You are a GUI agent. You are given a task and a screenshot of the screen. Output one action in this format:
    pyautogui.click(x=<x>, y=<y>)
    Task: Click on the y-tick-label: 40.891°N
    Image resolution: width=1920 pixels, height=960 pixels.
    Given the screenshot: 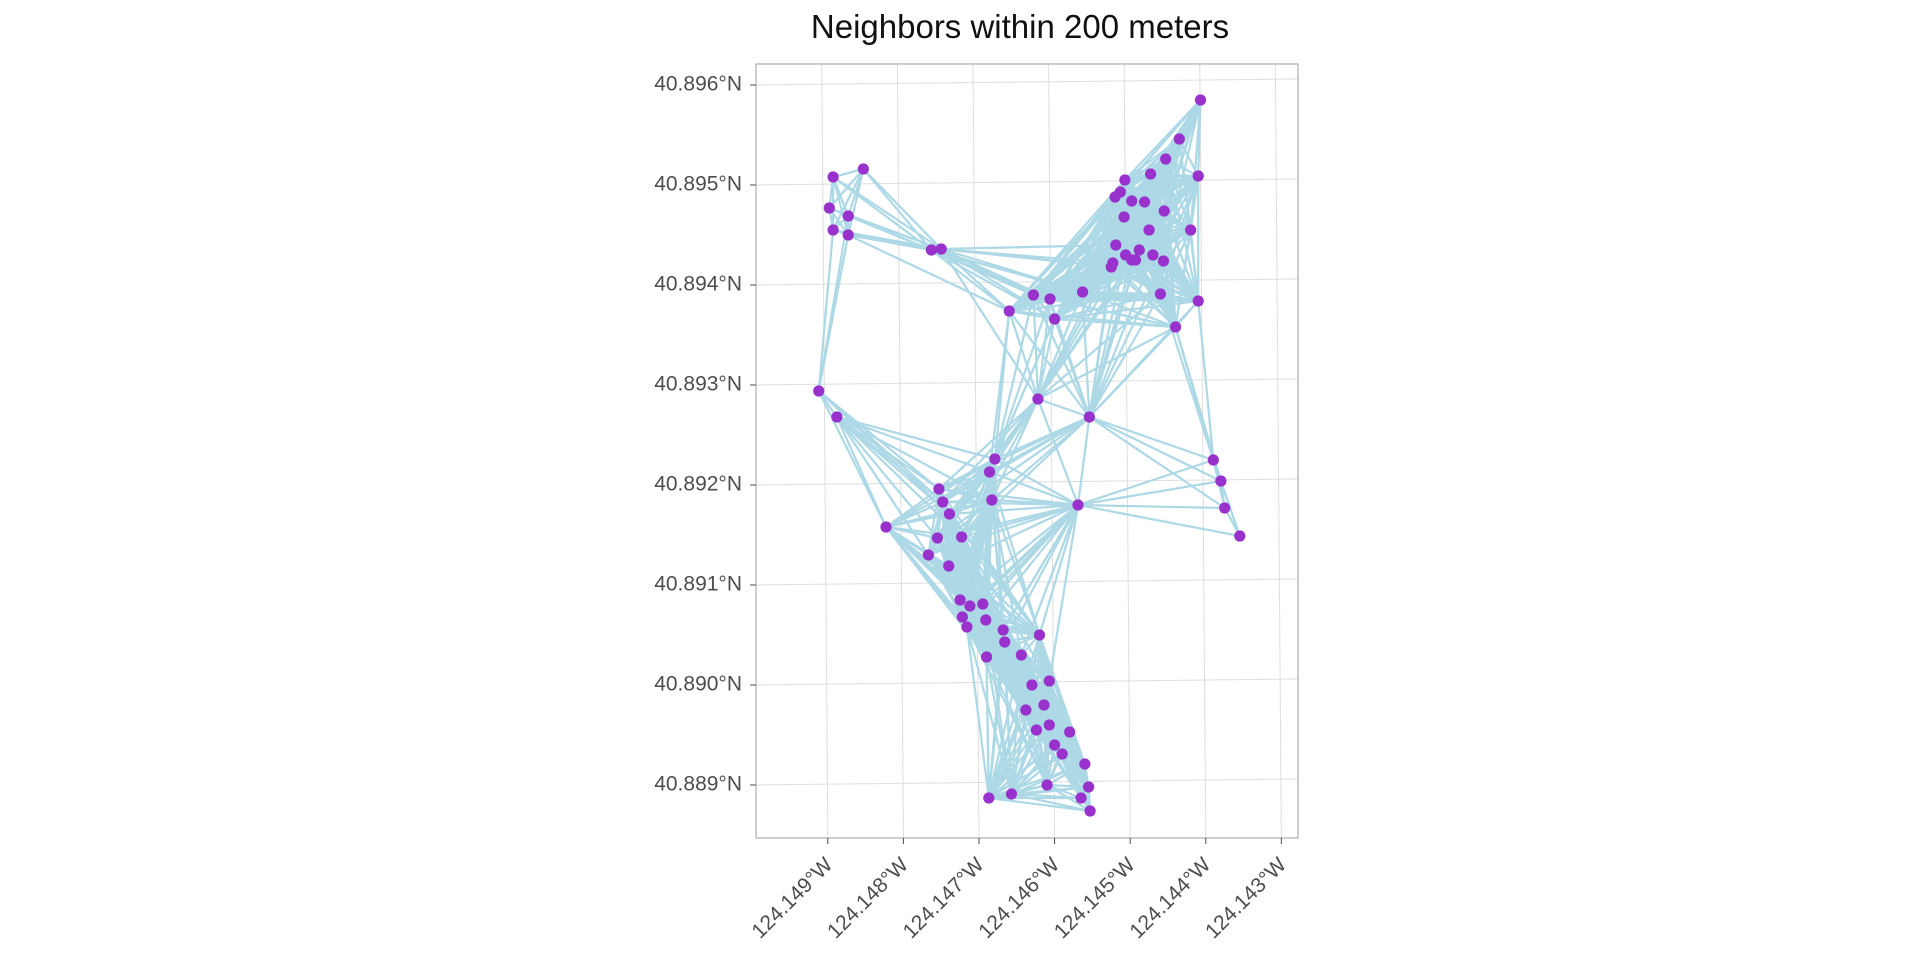 What is the action you would take?
    pyautogui.click(x=698, y=584)
    